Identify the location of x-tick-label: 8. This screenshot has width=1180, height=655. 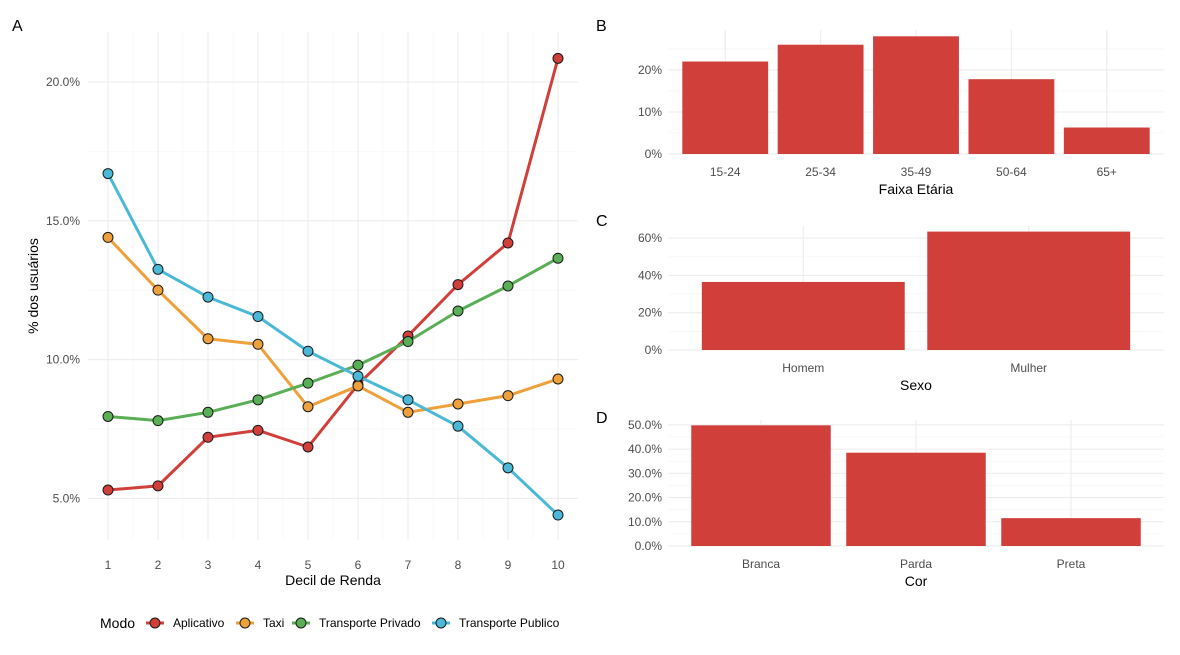
(458, 565).